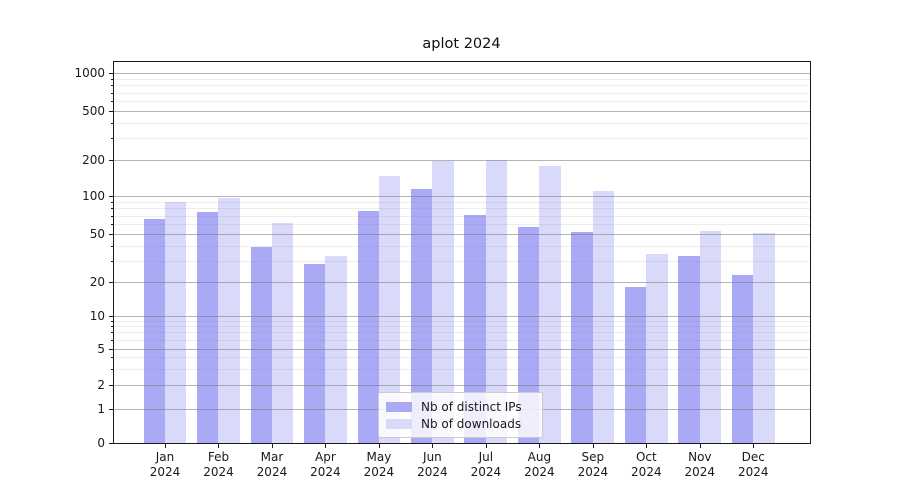 The width and height of the screenshot is (900, 500). I want to click on bar-jul-downloads, so click(496, 301).